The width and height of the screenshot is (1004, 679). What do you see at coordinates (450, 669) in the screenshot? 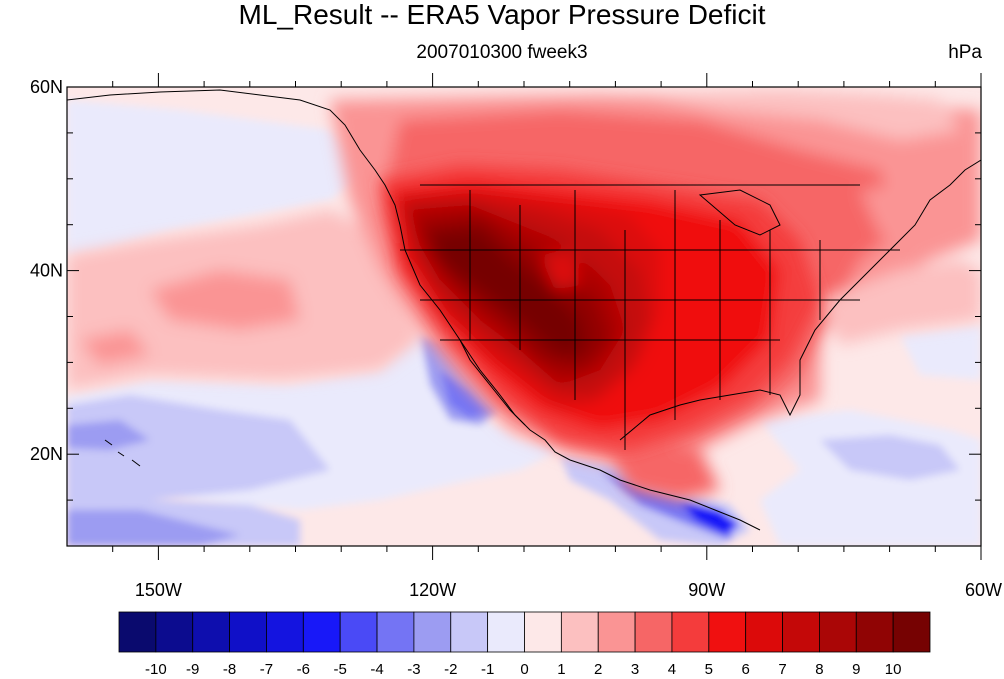
I see `colorbar-label: -2` at bounding box center [450, 669].